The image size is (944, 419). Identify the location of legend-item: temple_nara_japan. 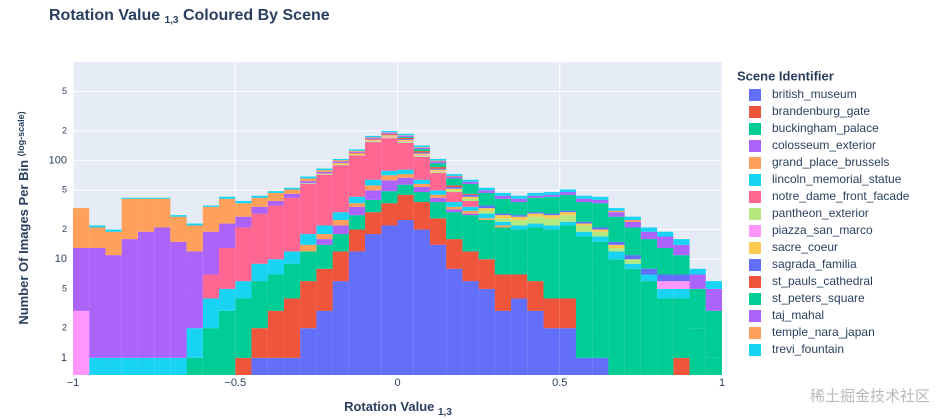
(812, 332).